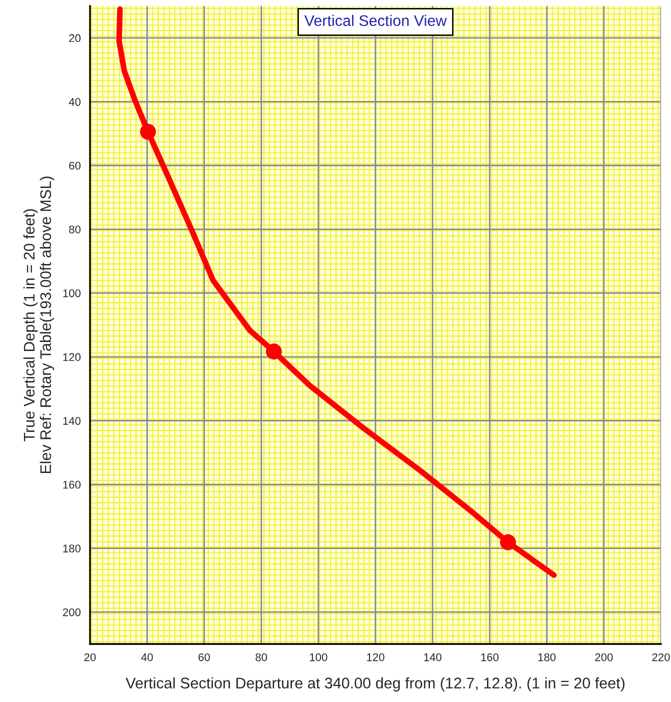 The height and width of the screenshot is (702, 671). I want to click on y-tick-label: 100, so click(72, 293).